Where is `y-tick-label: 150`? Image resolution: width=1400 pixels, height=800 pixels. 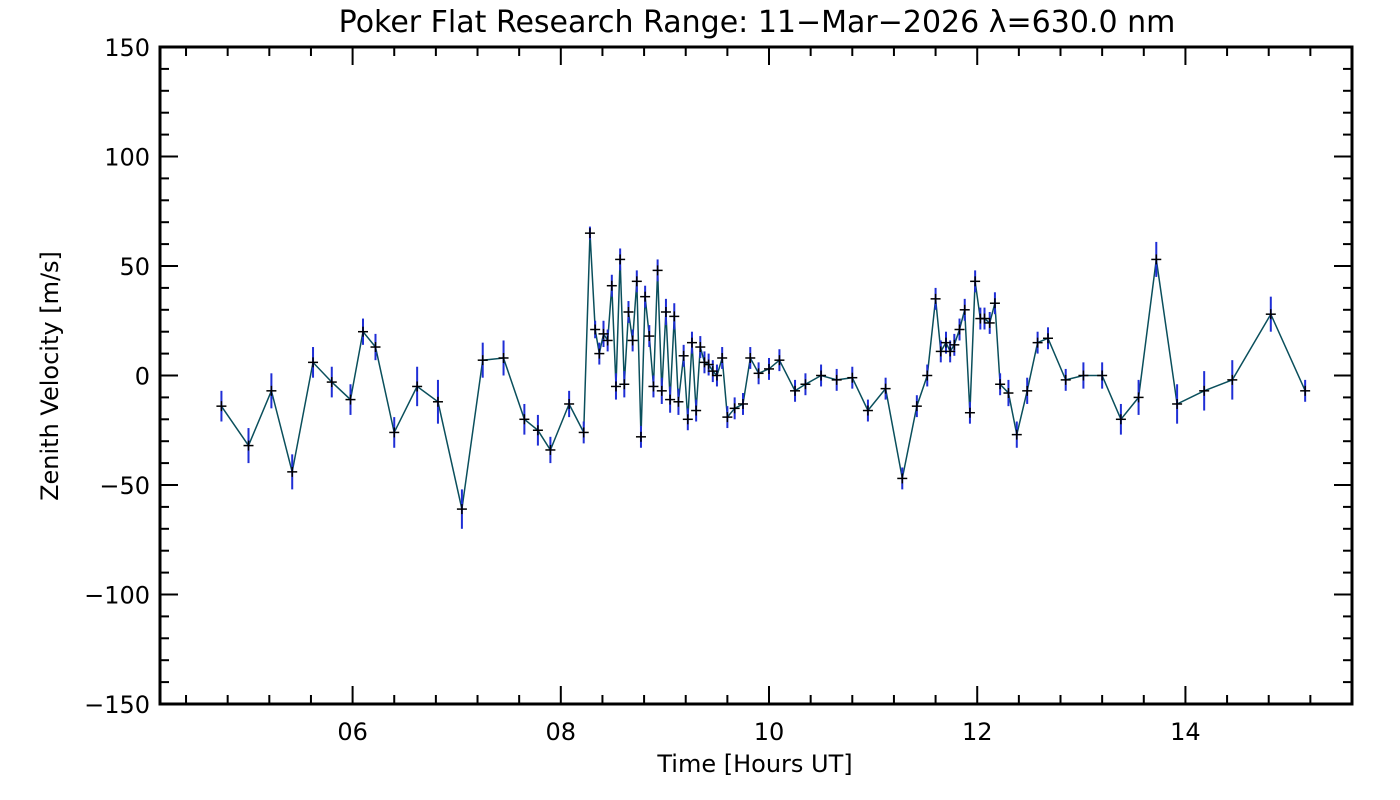 y-tick-label: 150 is located at coordinates (127, 48).